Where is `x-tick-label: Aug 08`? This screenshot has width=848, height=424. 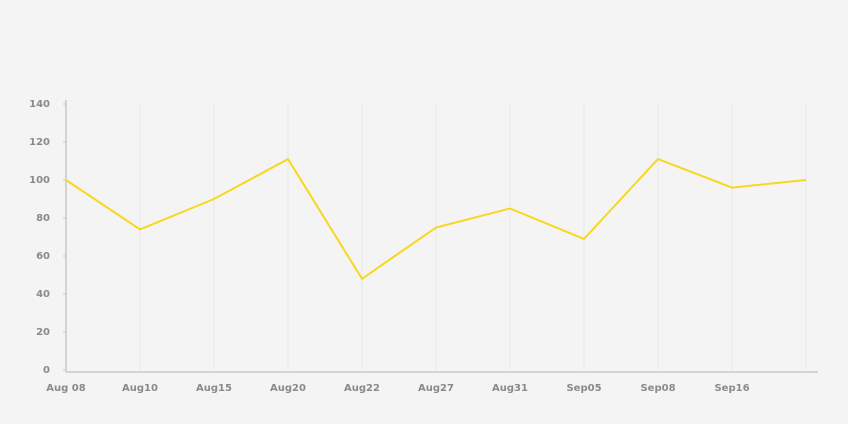
x-tick-label: Aug 08 is located at coordinates (65, 388).